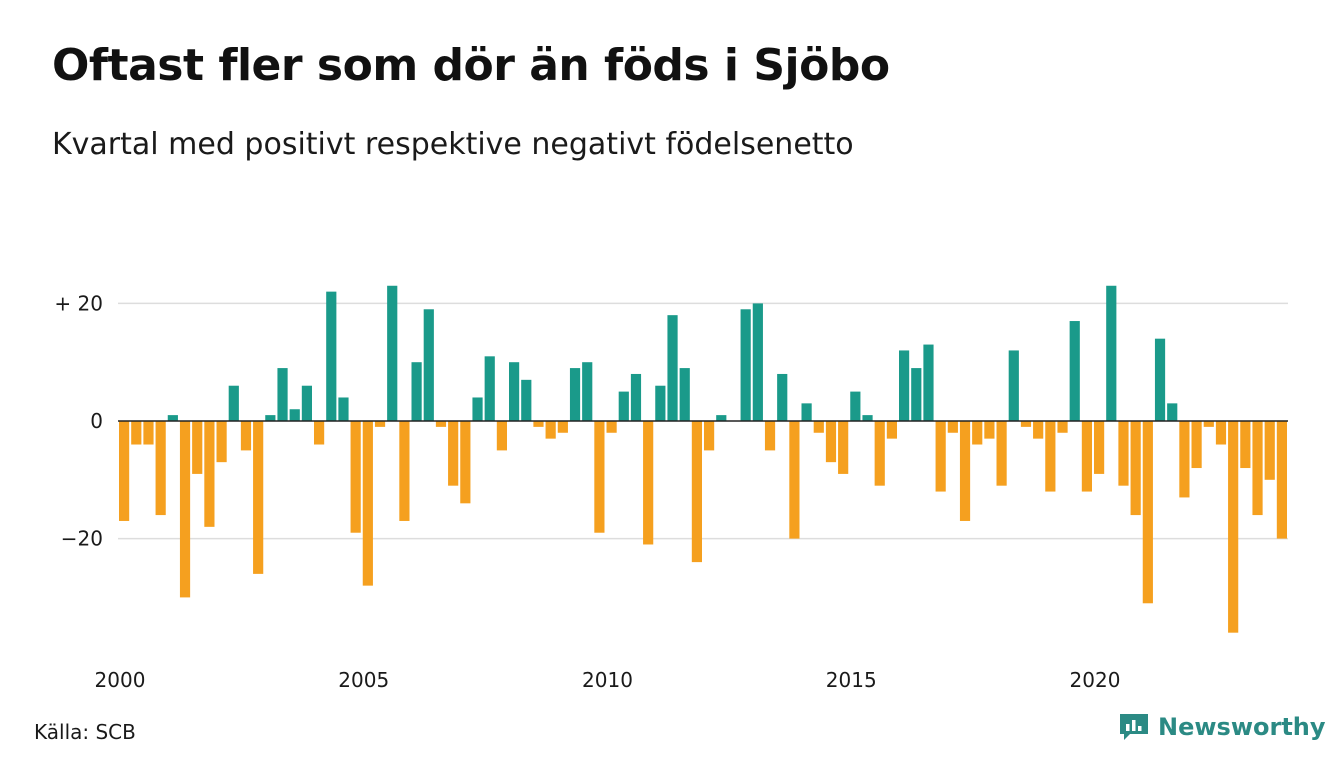 The image size is (1340, 780). Describe the element at coordinates (1062, 427) in the screenshot. I see `bar-2019Q2` at that location.